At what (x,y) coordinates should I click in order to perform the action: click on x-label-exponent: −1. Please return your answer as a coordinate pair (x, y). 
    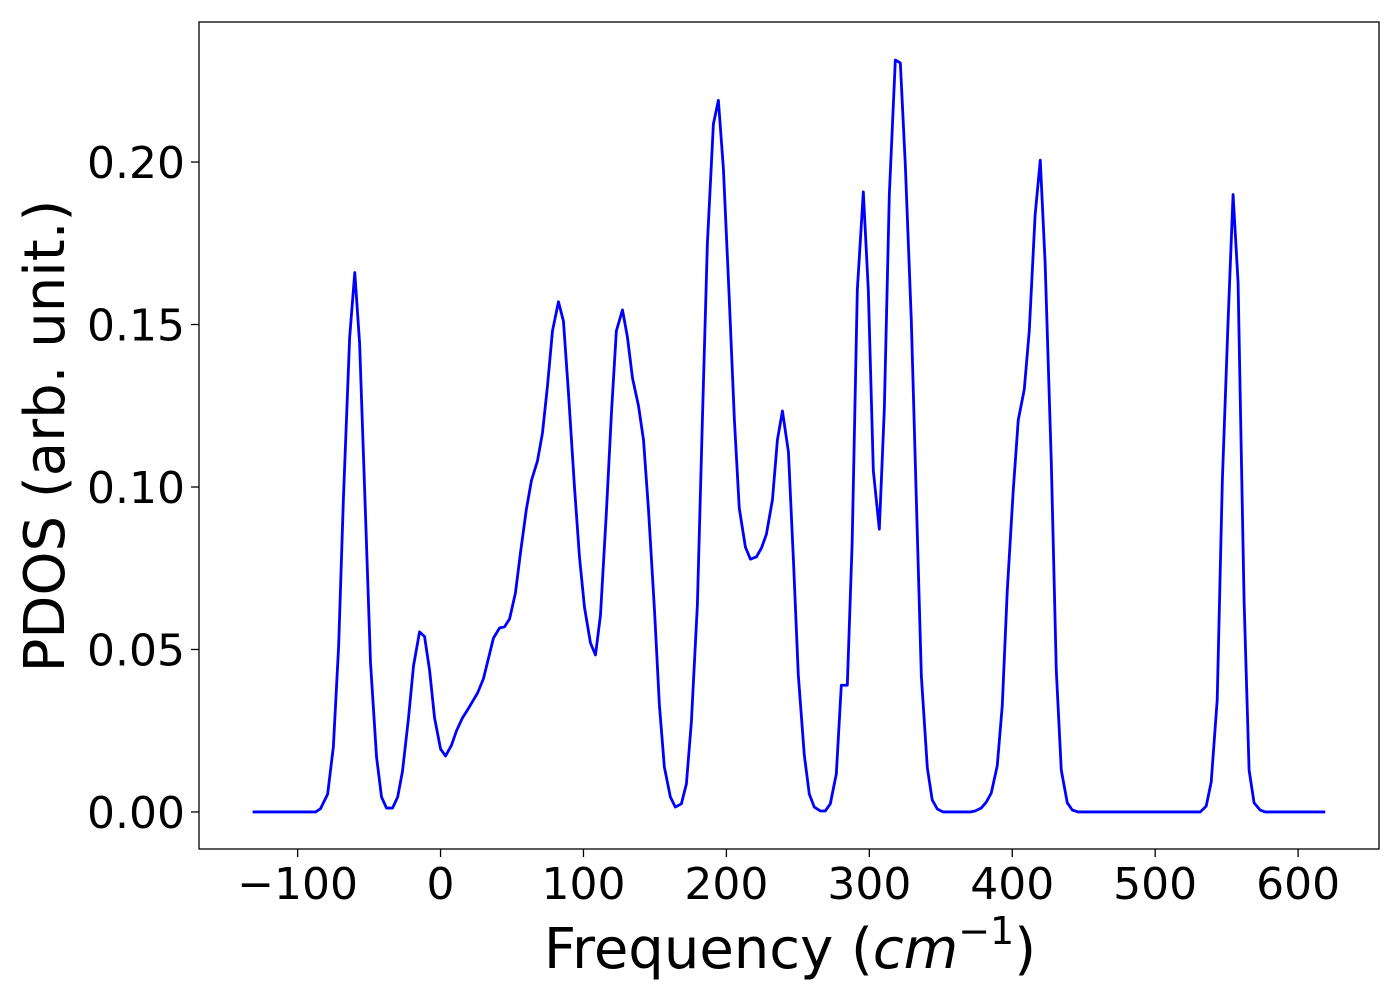
    Looking at the image, I should click on (986, 931).